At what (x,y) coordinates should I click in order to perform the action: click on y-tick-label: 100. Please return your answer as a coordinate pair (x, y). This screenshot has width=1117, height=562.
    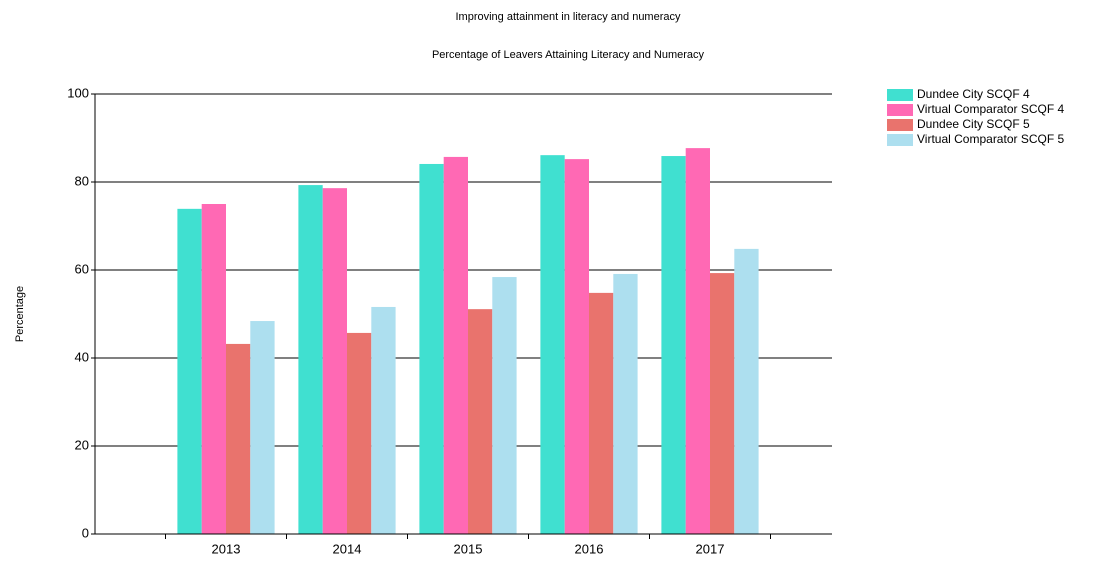
    Looking at the image, I should click on (78, 92).